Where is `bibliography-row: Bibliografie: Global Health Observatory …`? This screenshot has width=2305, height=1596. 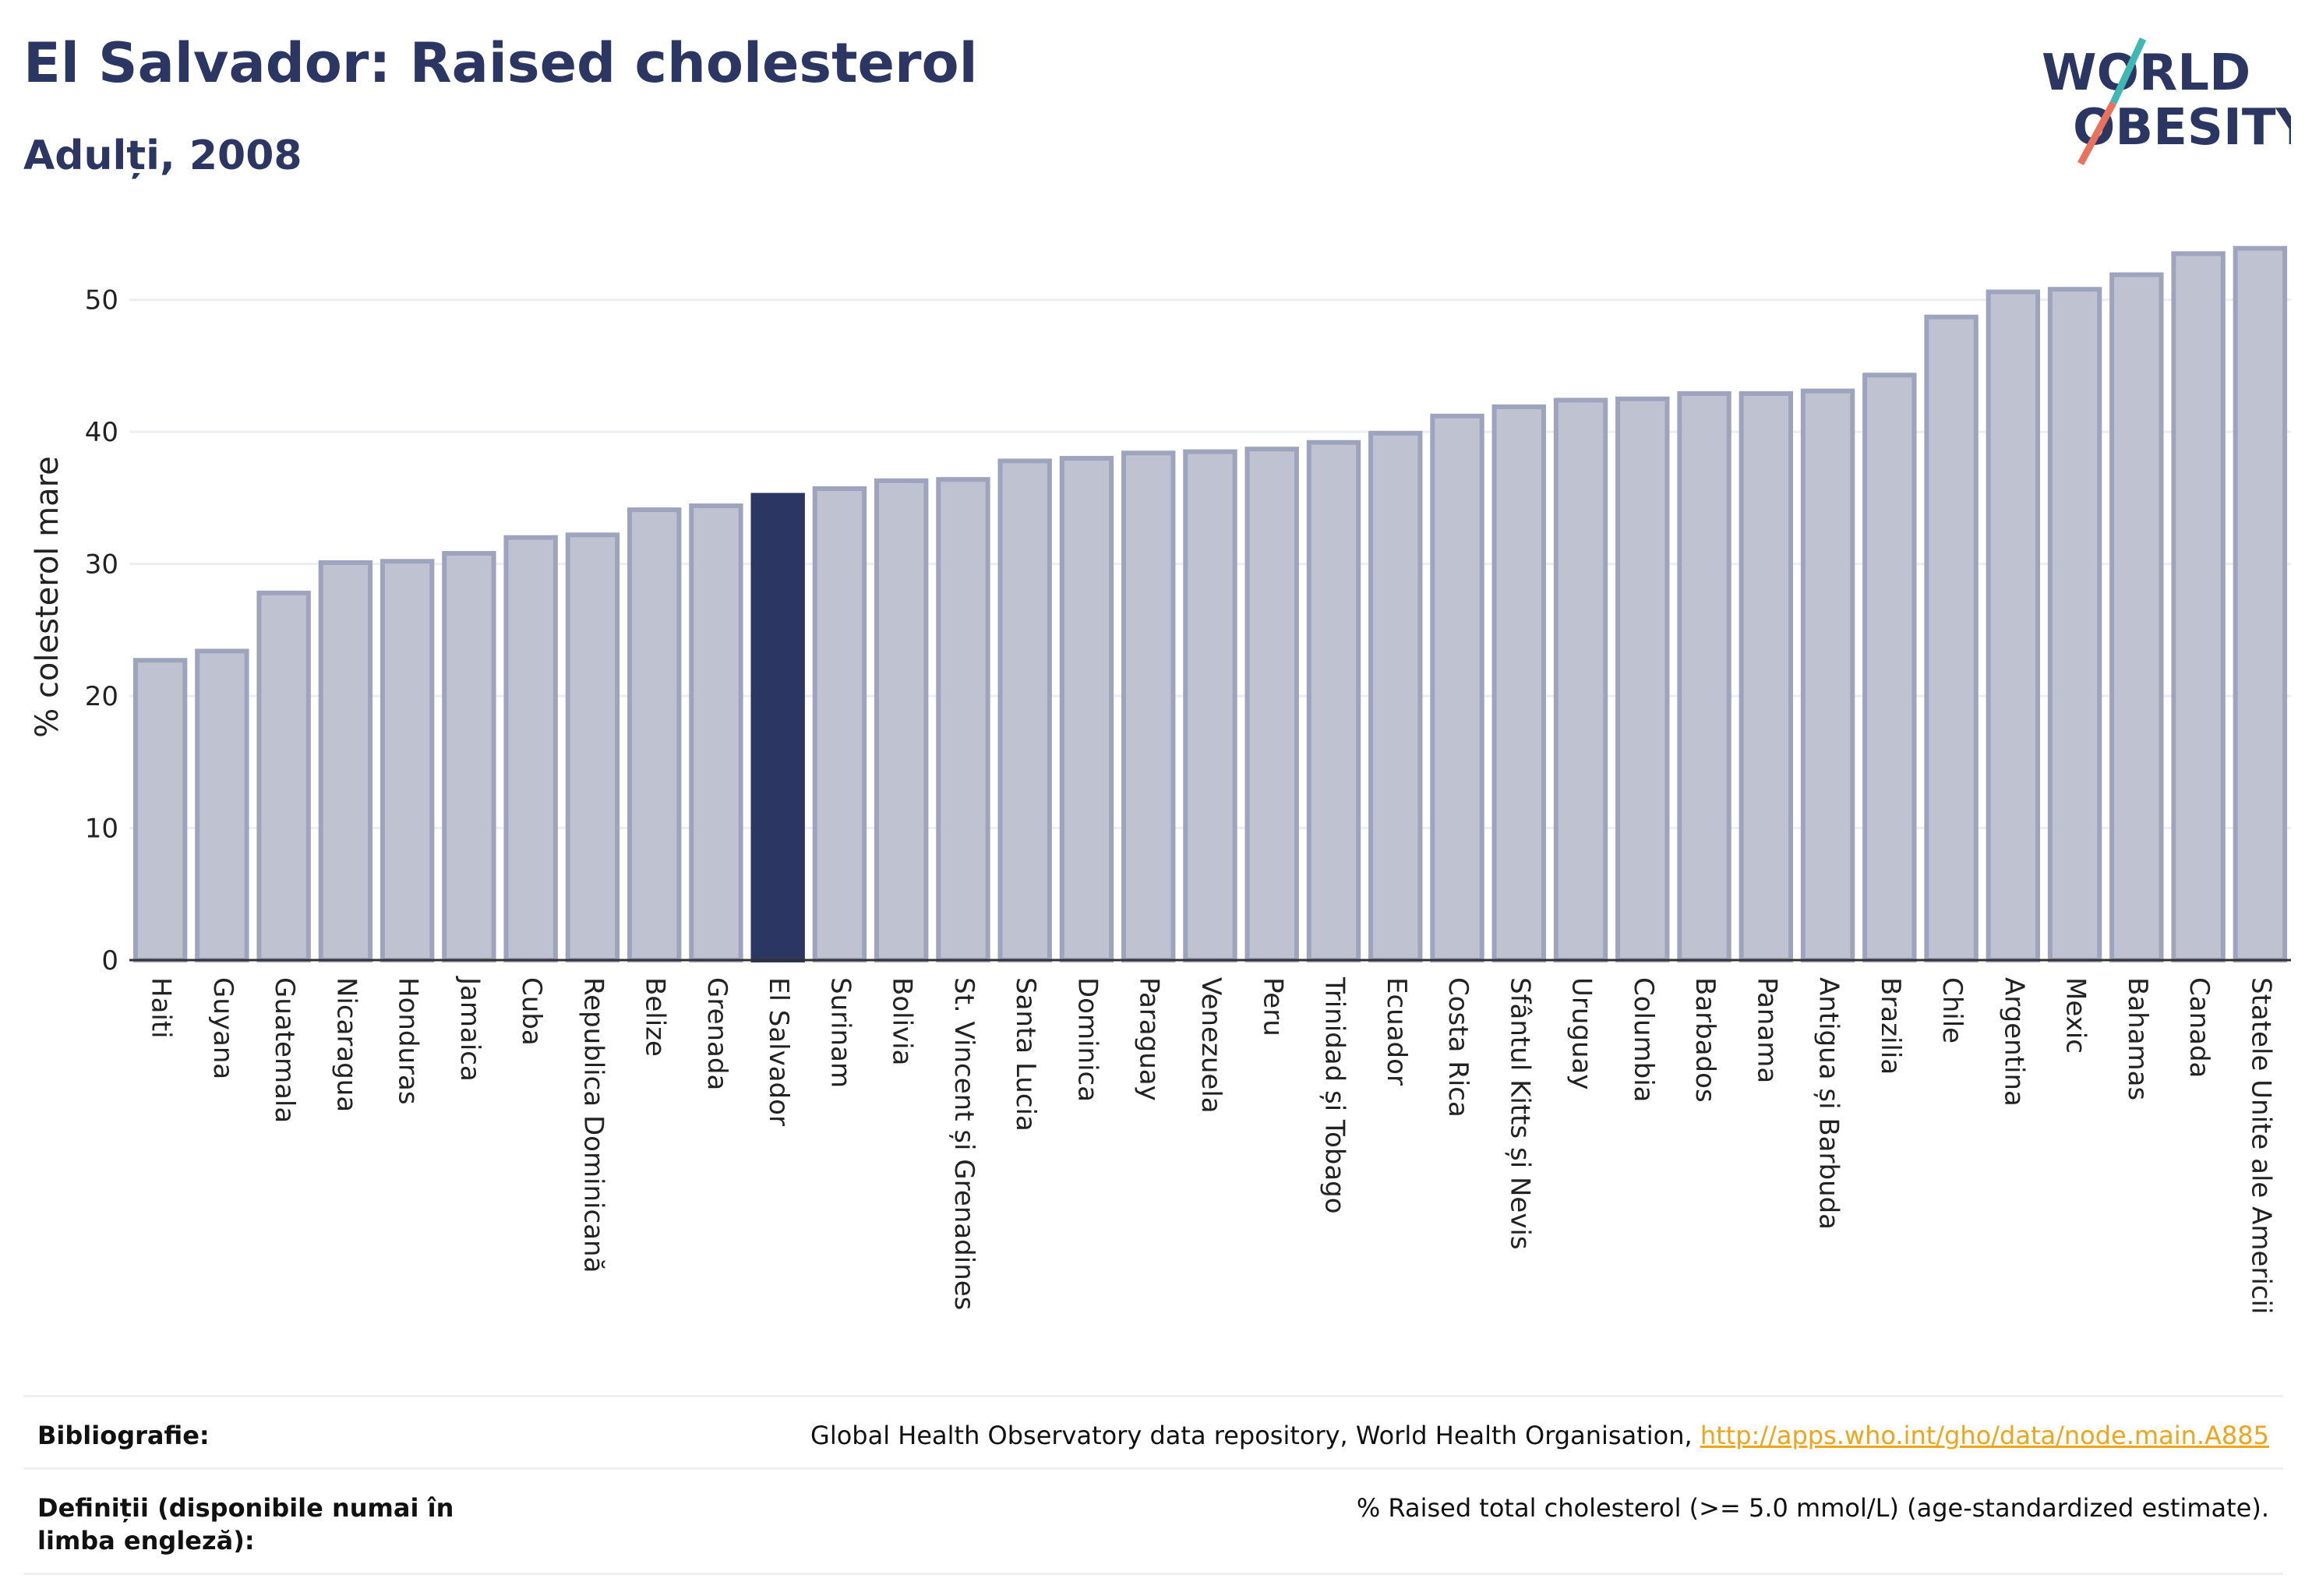 bibliography-row: Bibliografie: Global Health Observatory … is located at coordinates (1153, 1431).